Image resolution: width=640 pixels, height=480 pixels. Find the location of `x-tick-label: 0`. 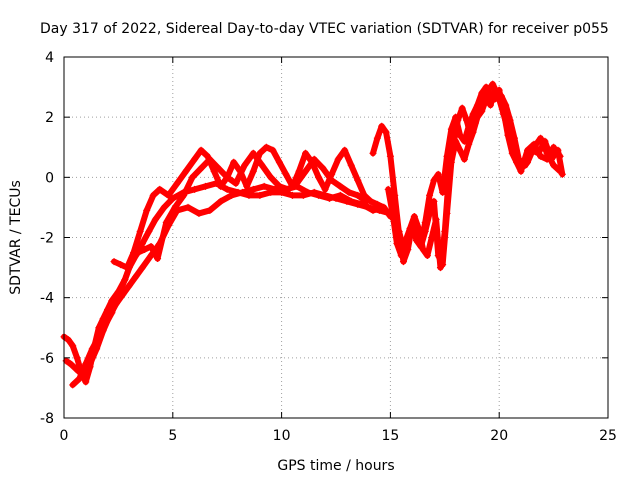

x-tick-label: 0 is located at coordinates (64, 436).